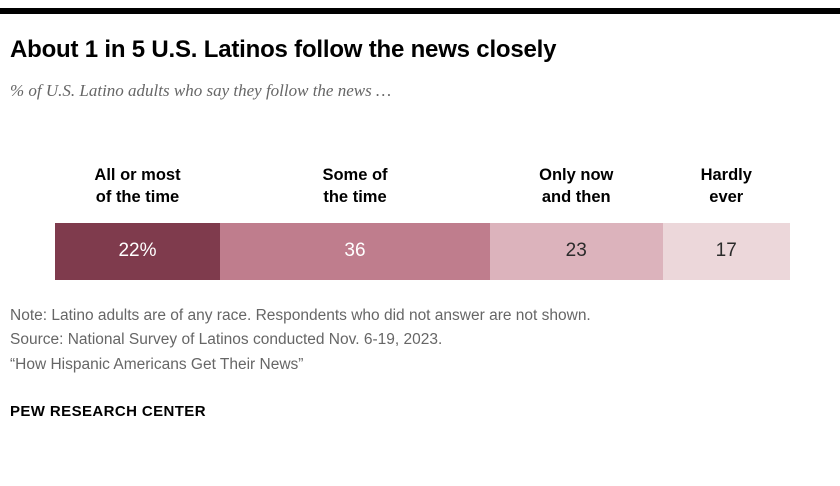  I want to click on bar-segment: 23, so click(576, 251).